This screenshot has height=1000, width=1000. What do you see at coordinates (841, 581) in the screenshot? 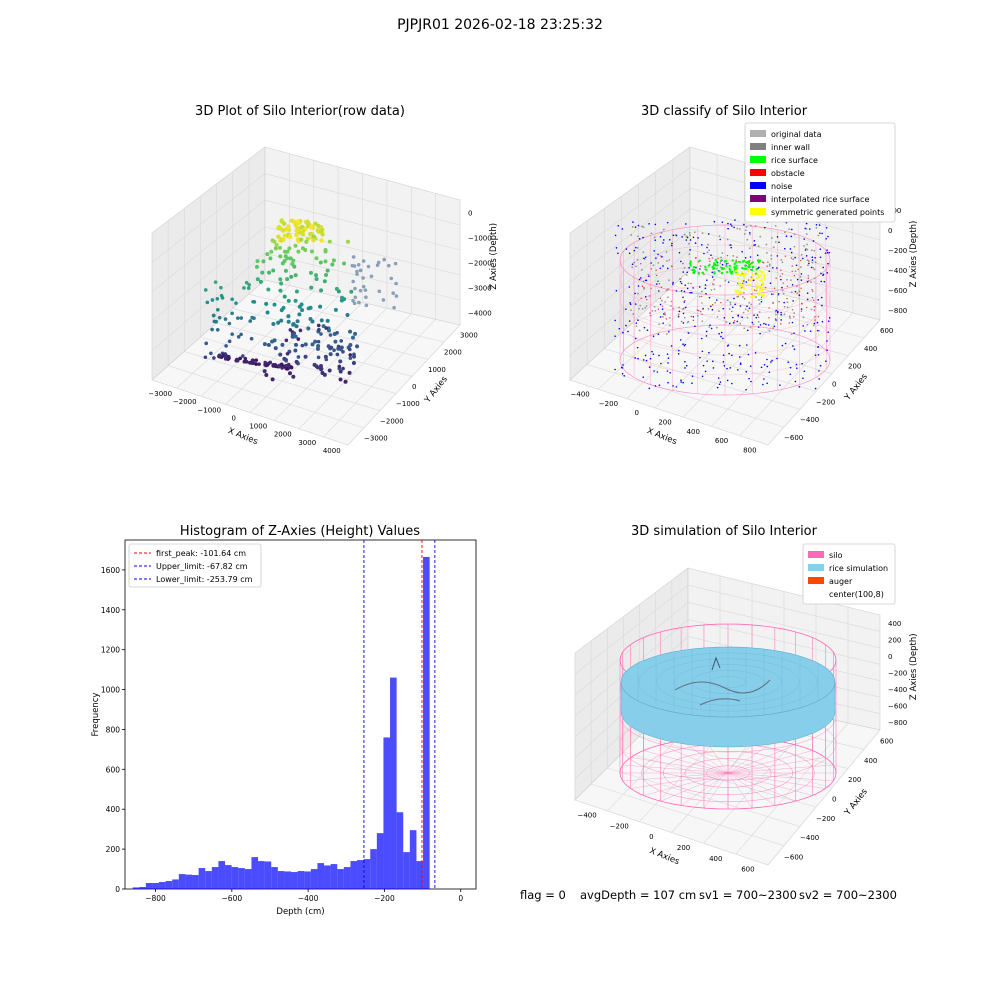
I see `sim-legend-label: auger` at bounding box center [841, 581].